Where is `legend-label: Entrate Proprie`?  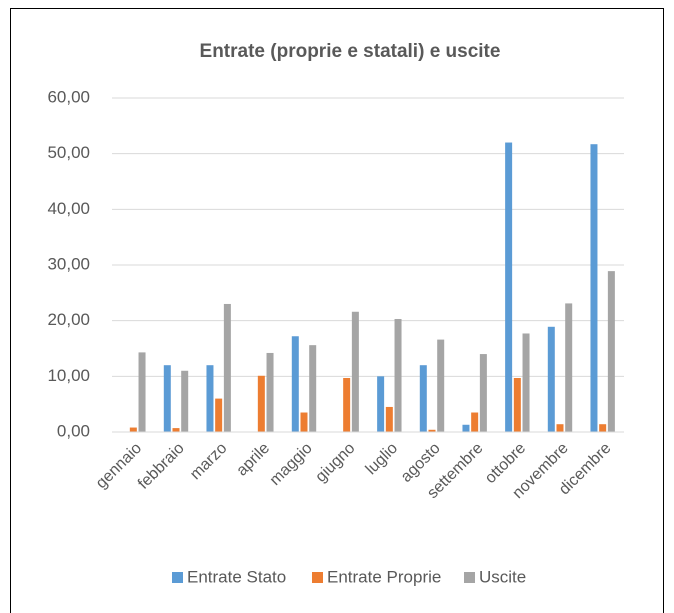
legend-label: Entrate Proprie is located at coordinates (384, 576).